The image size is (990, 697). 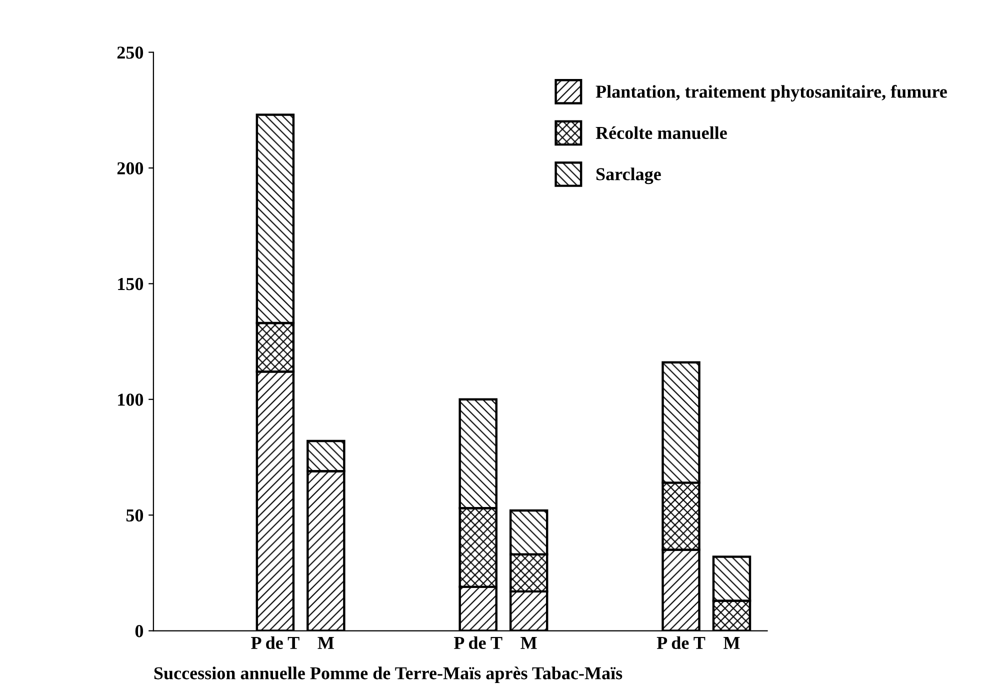 What do you see at coordinates (135, 515) in the screenshot?
I see `y-tick-label: 50` at bounding box center [135, 515].